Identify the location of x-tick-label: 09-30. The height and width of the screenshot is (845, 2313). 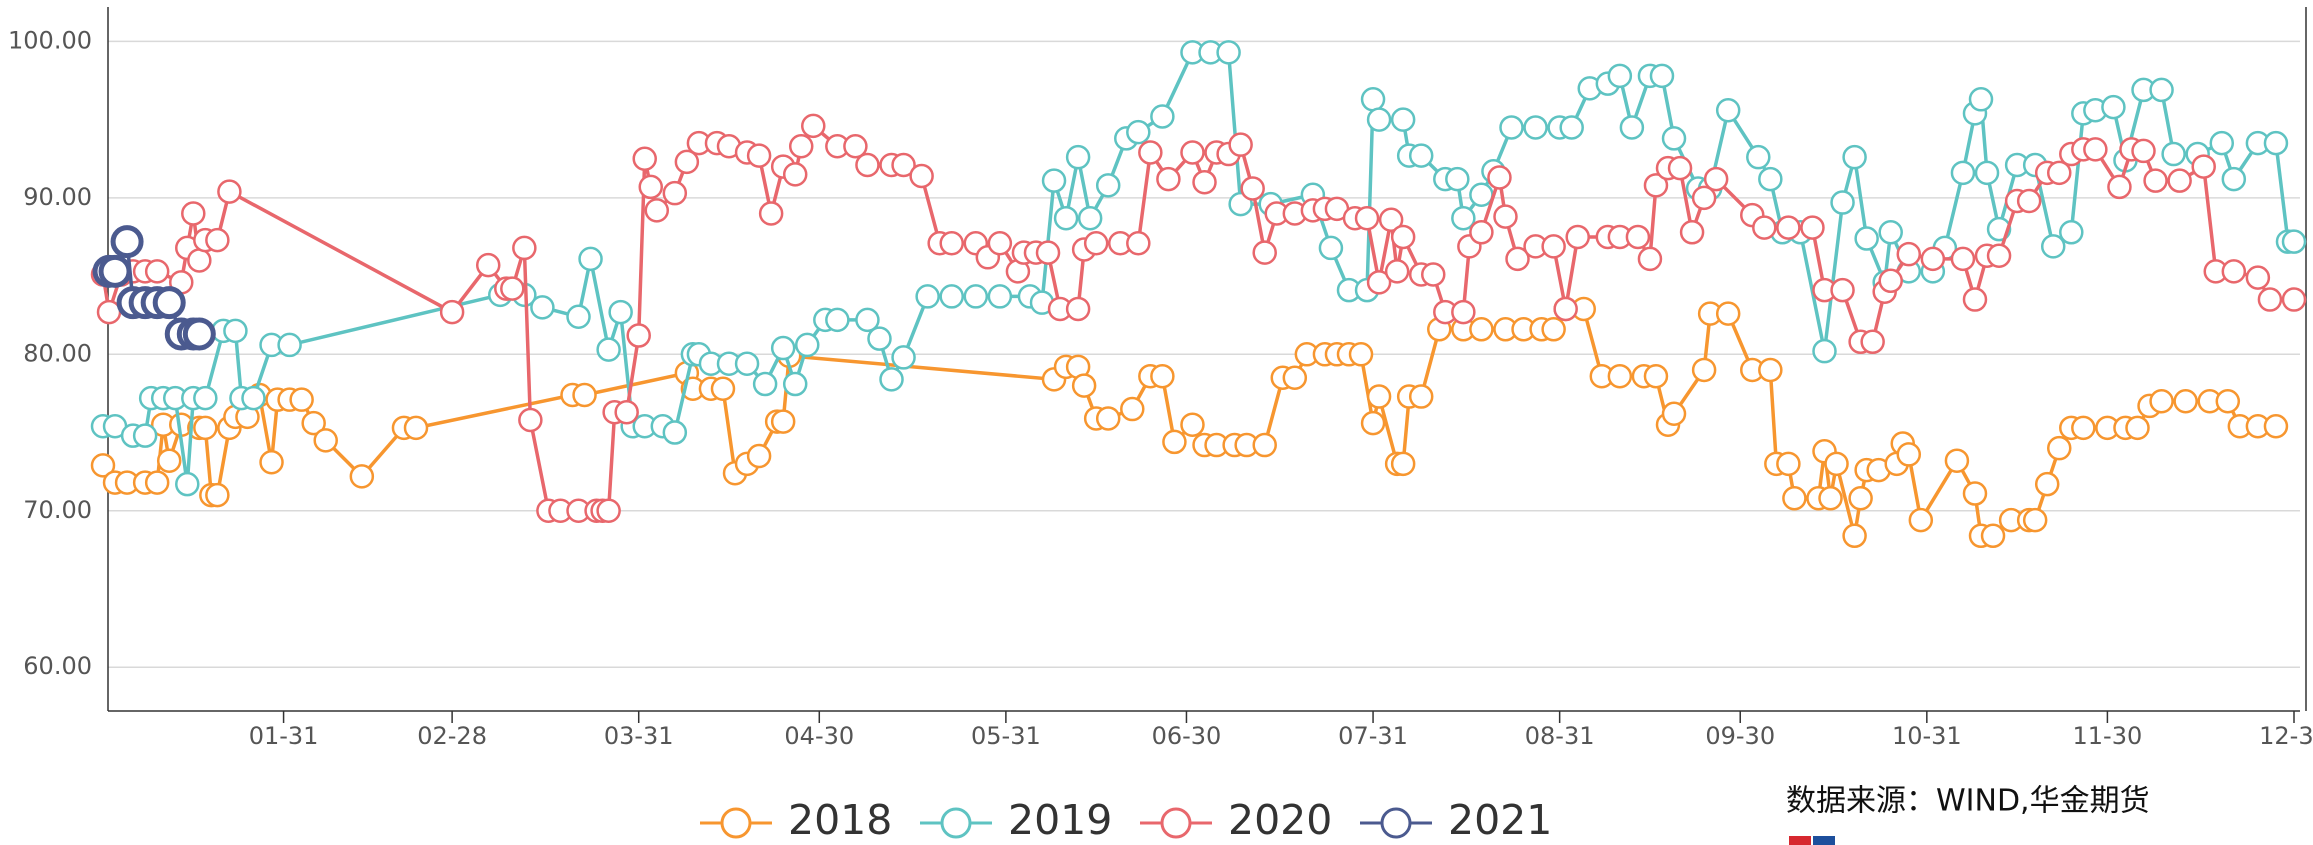
(1740, 736).